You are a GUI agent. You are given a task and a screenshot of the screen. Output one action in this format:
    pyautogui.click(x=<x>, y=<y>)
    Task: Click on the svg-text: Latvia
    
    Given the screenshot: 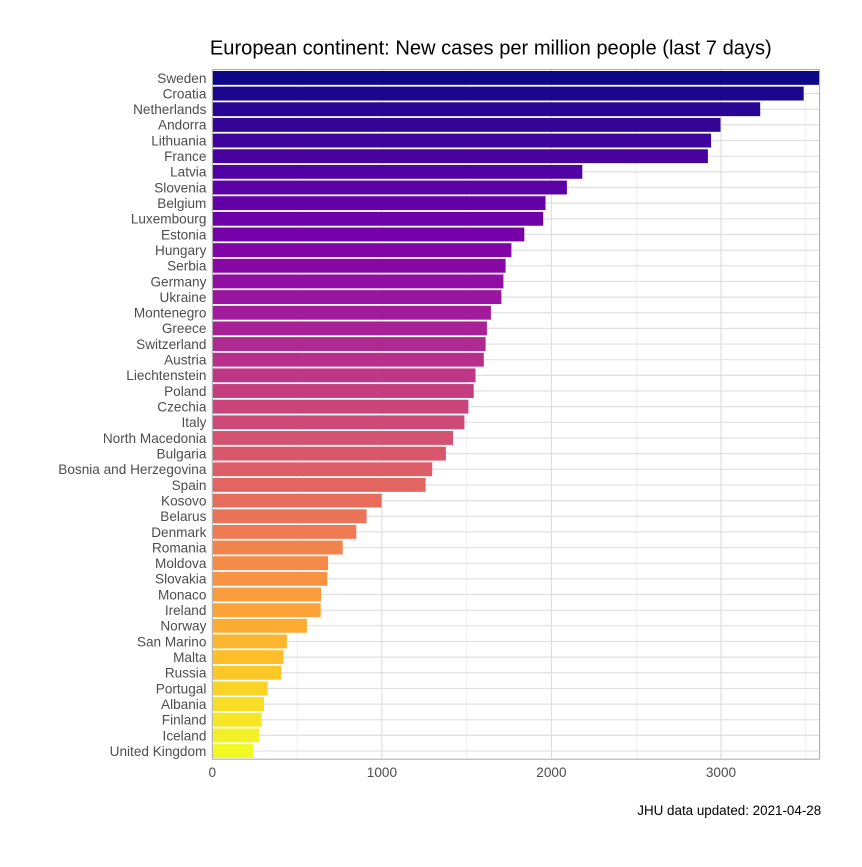 What is the action you would take?
    pyautogui.click(x=188, y=172)
    